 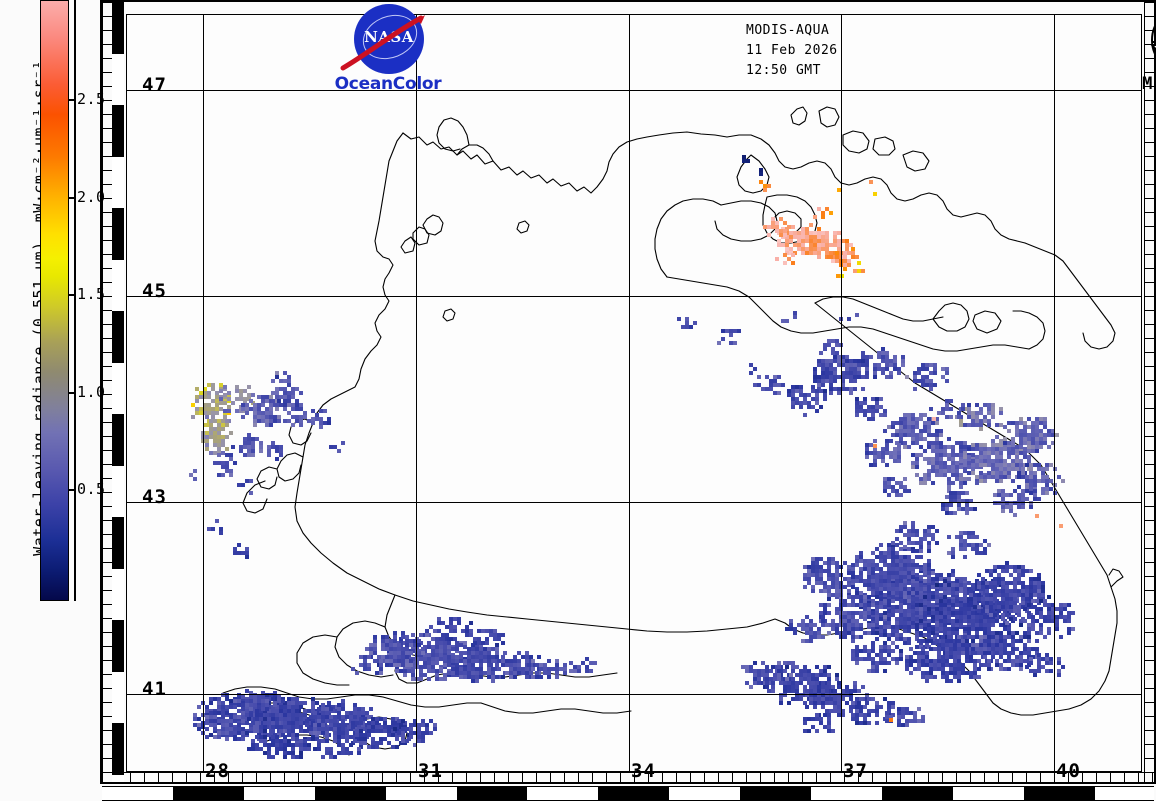 I want to click on colorbar-tick-mark, so click(x=72, y=295).